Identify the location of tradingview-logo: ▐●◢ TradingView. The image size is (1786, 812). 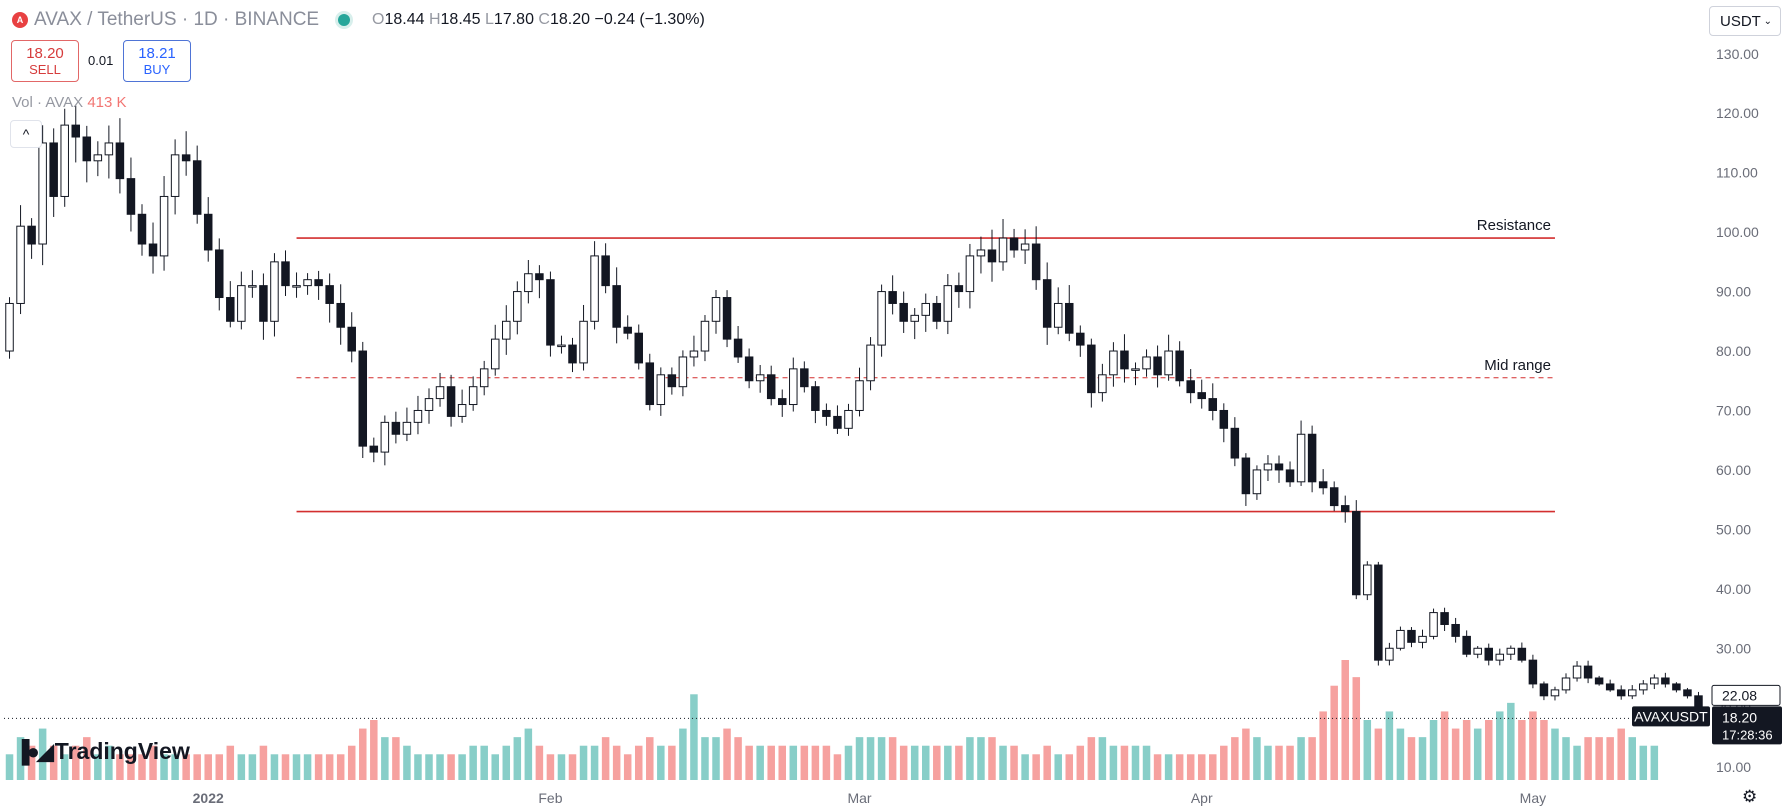
(102, 751).